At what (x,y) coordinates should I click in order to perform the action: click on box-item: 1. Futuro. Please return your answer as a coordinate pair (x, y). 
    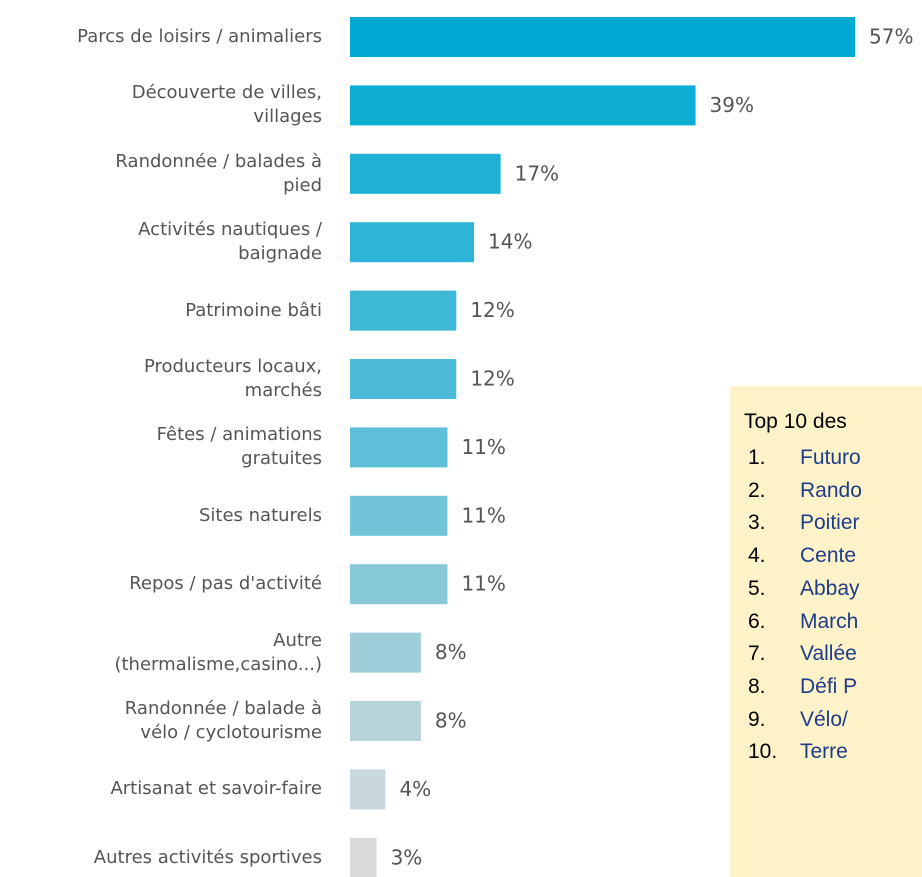
    Looking at the image, I should click on (804, 458).